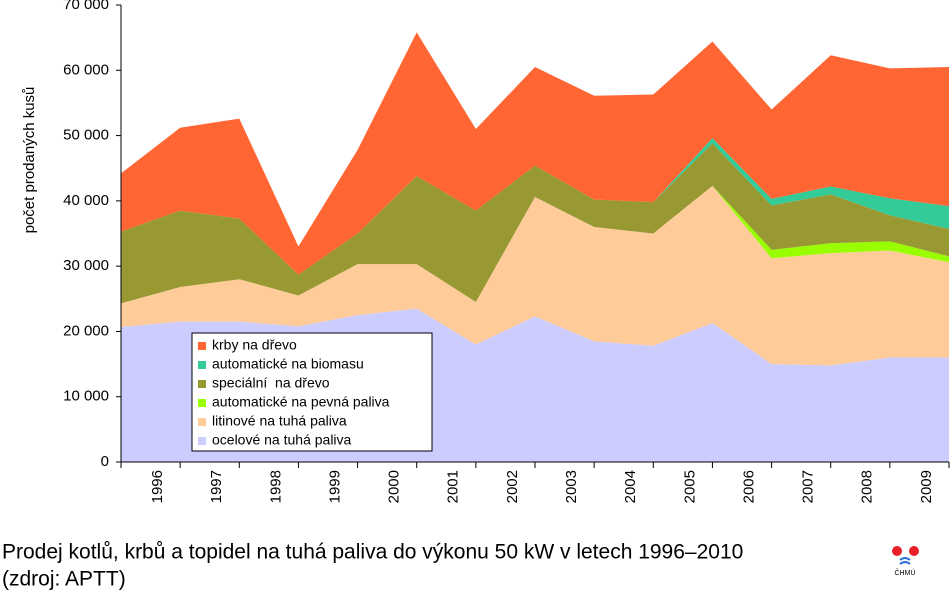 The height and width of the screenshot is (602, 950). Describe the element at coordinates (905, 561) in the screenshot. I see `logo: ČHMÚ` at that location.